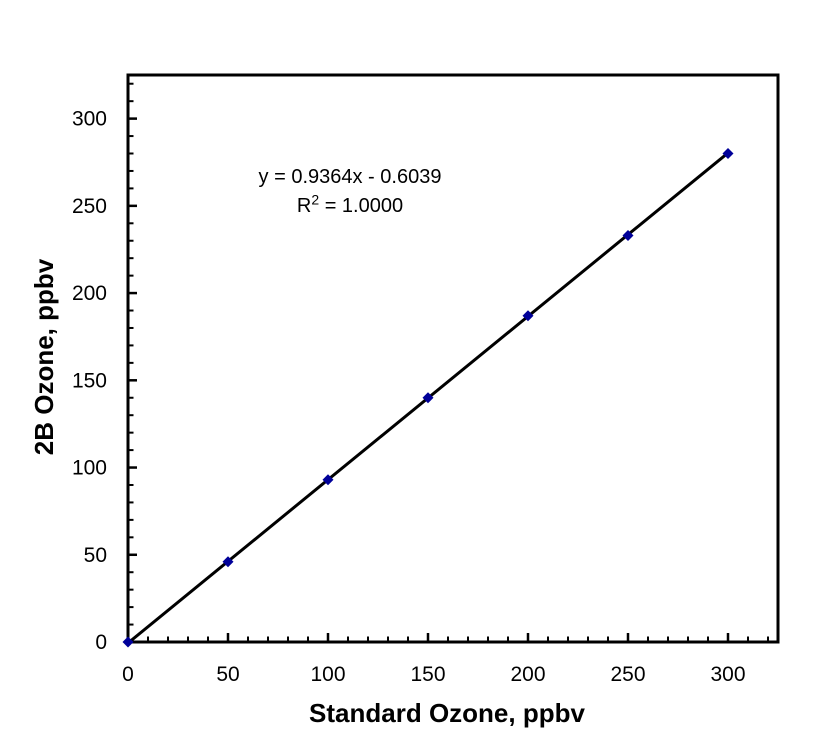 This screenshot has width=830, height=738. What do you see at coordinates (89, 380) in the screenshot?
I see `y-tick-label: 150` at bounding box center [89, 380].